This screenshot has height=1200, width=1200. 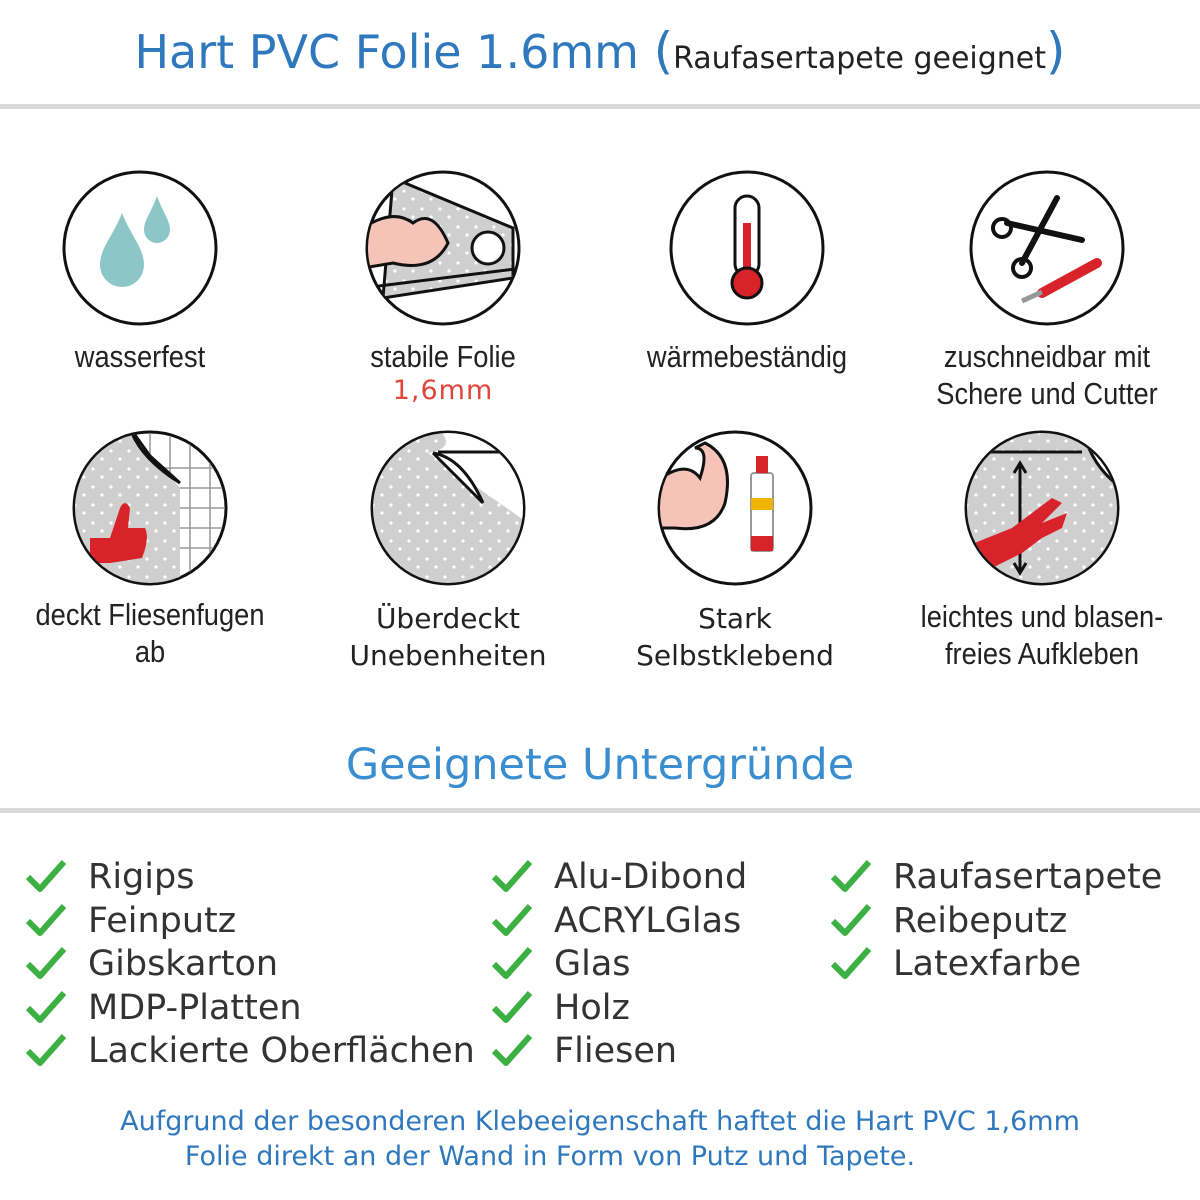 I want to click on surface-item: Reibeputz, so click(x=949, y=921).